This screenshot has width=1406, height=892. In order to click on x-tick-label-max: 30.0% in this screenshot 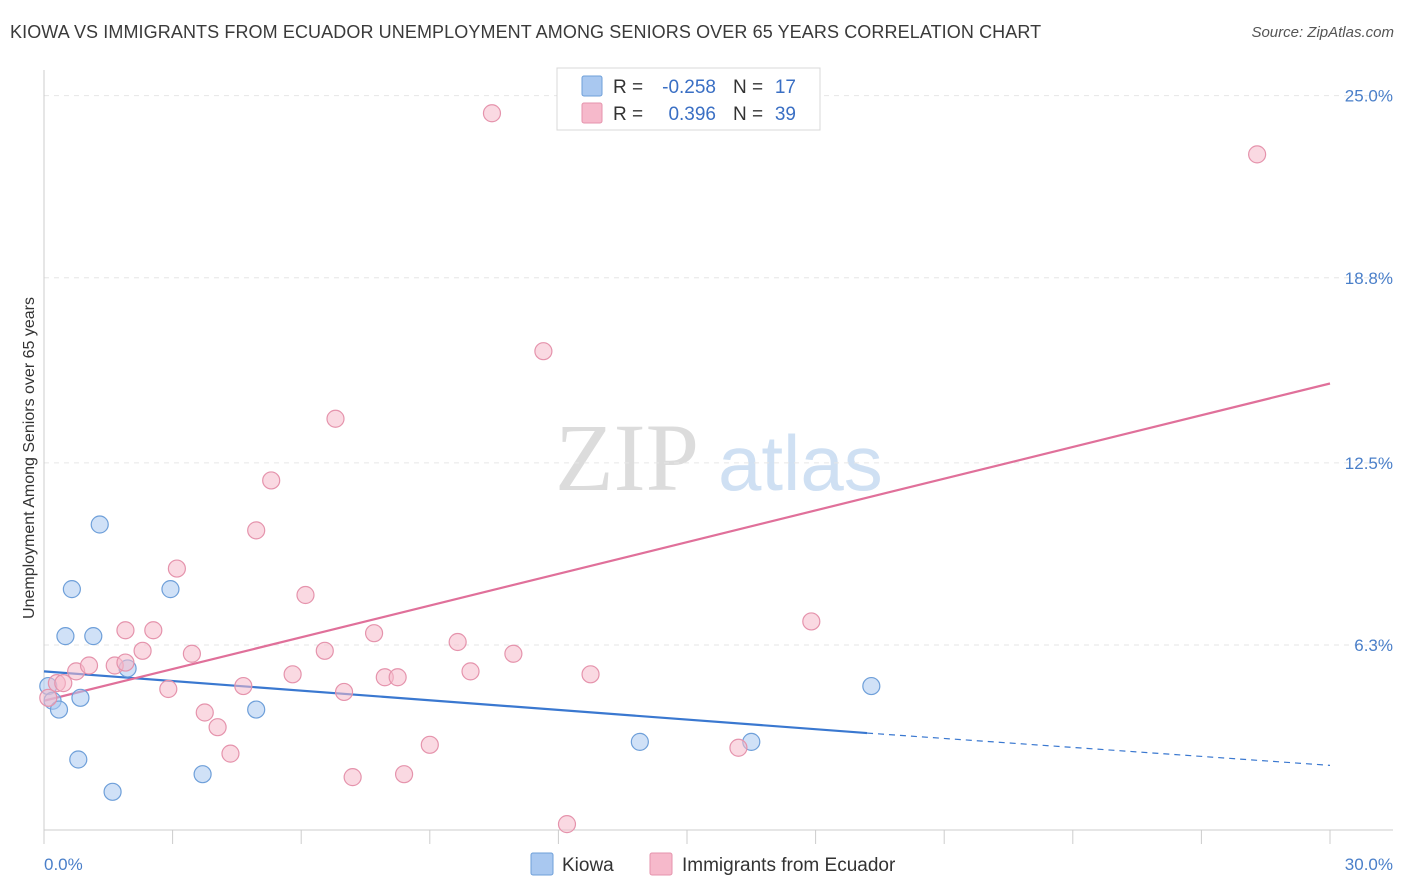, I will do `click(1369, 864)`.